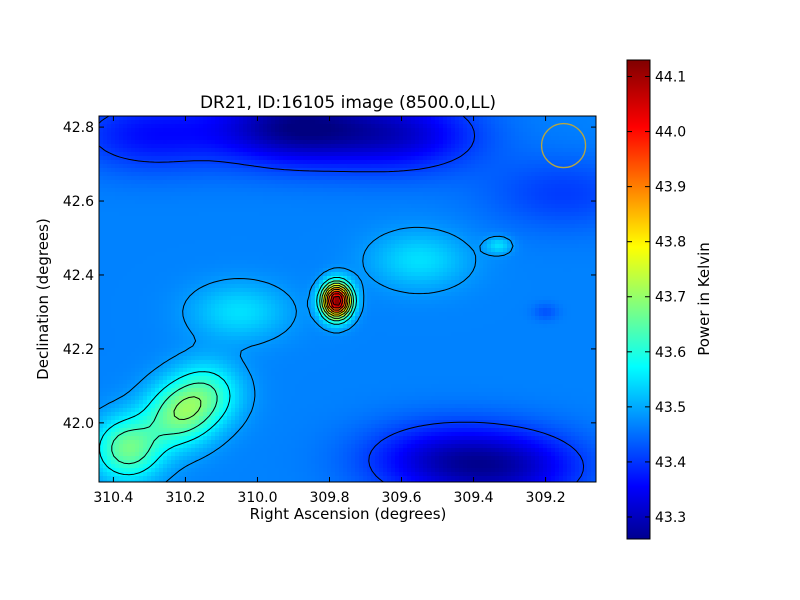 The height and width of the screenshot is (600, 800). Describe the element at coordinates (670, 78) in the screenshot. I see `colorbar-tick-label: 44.1` at that location.